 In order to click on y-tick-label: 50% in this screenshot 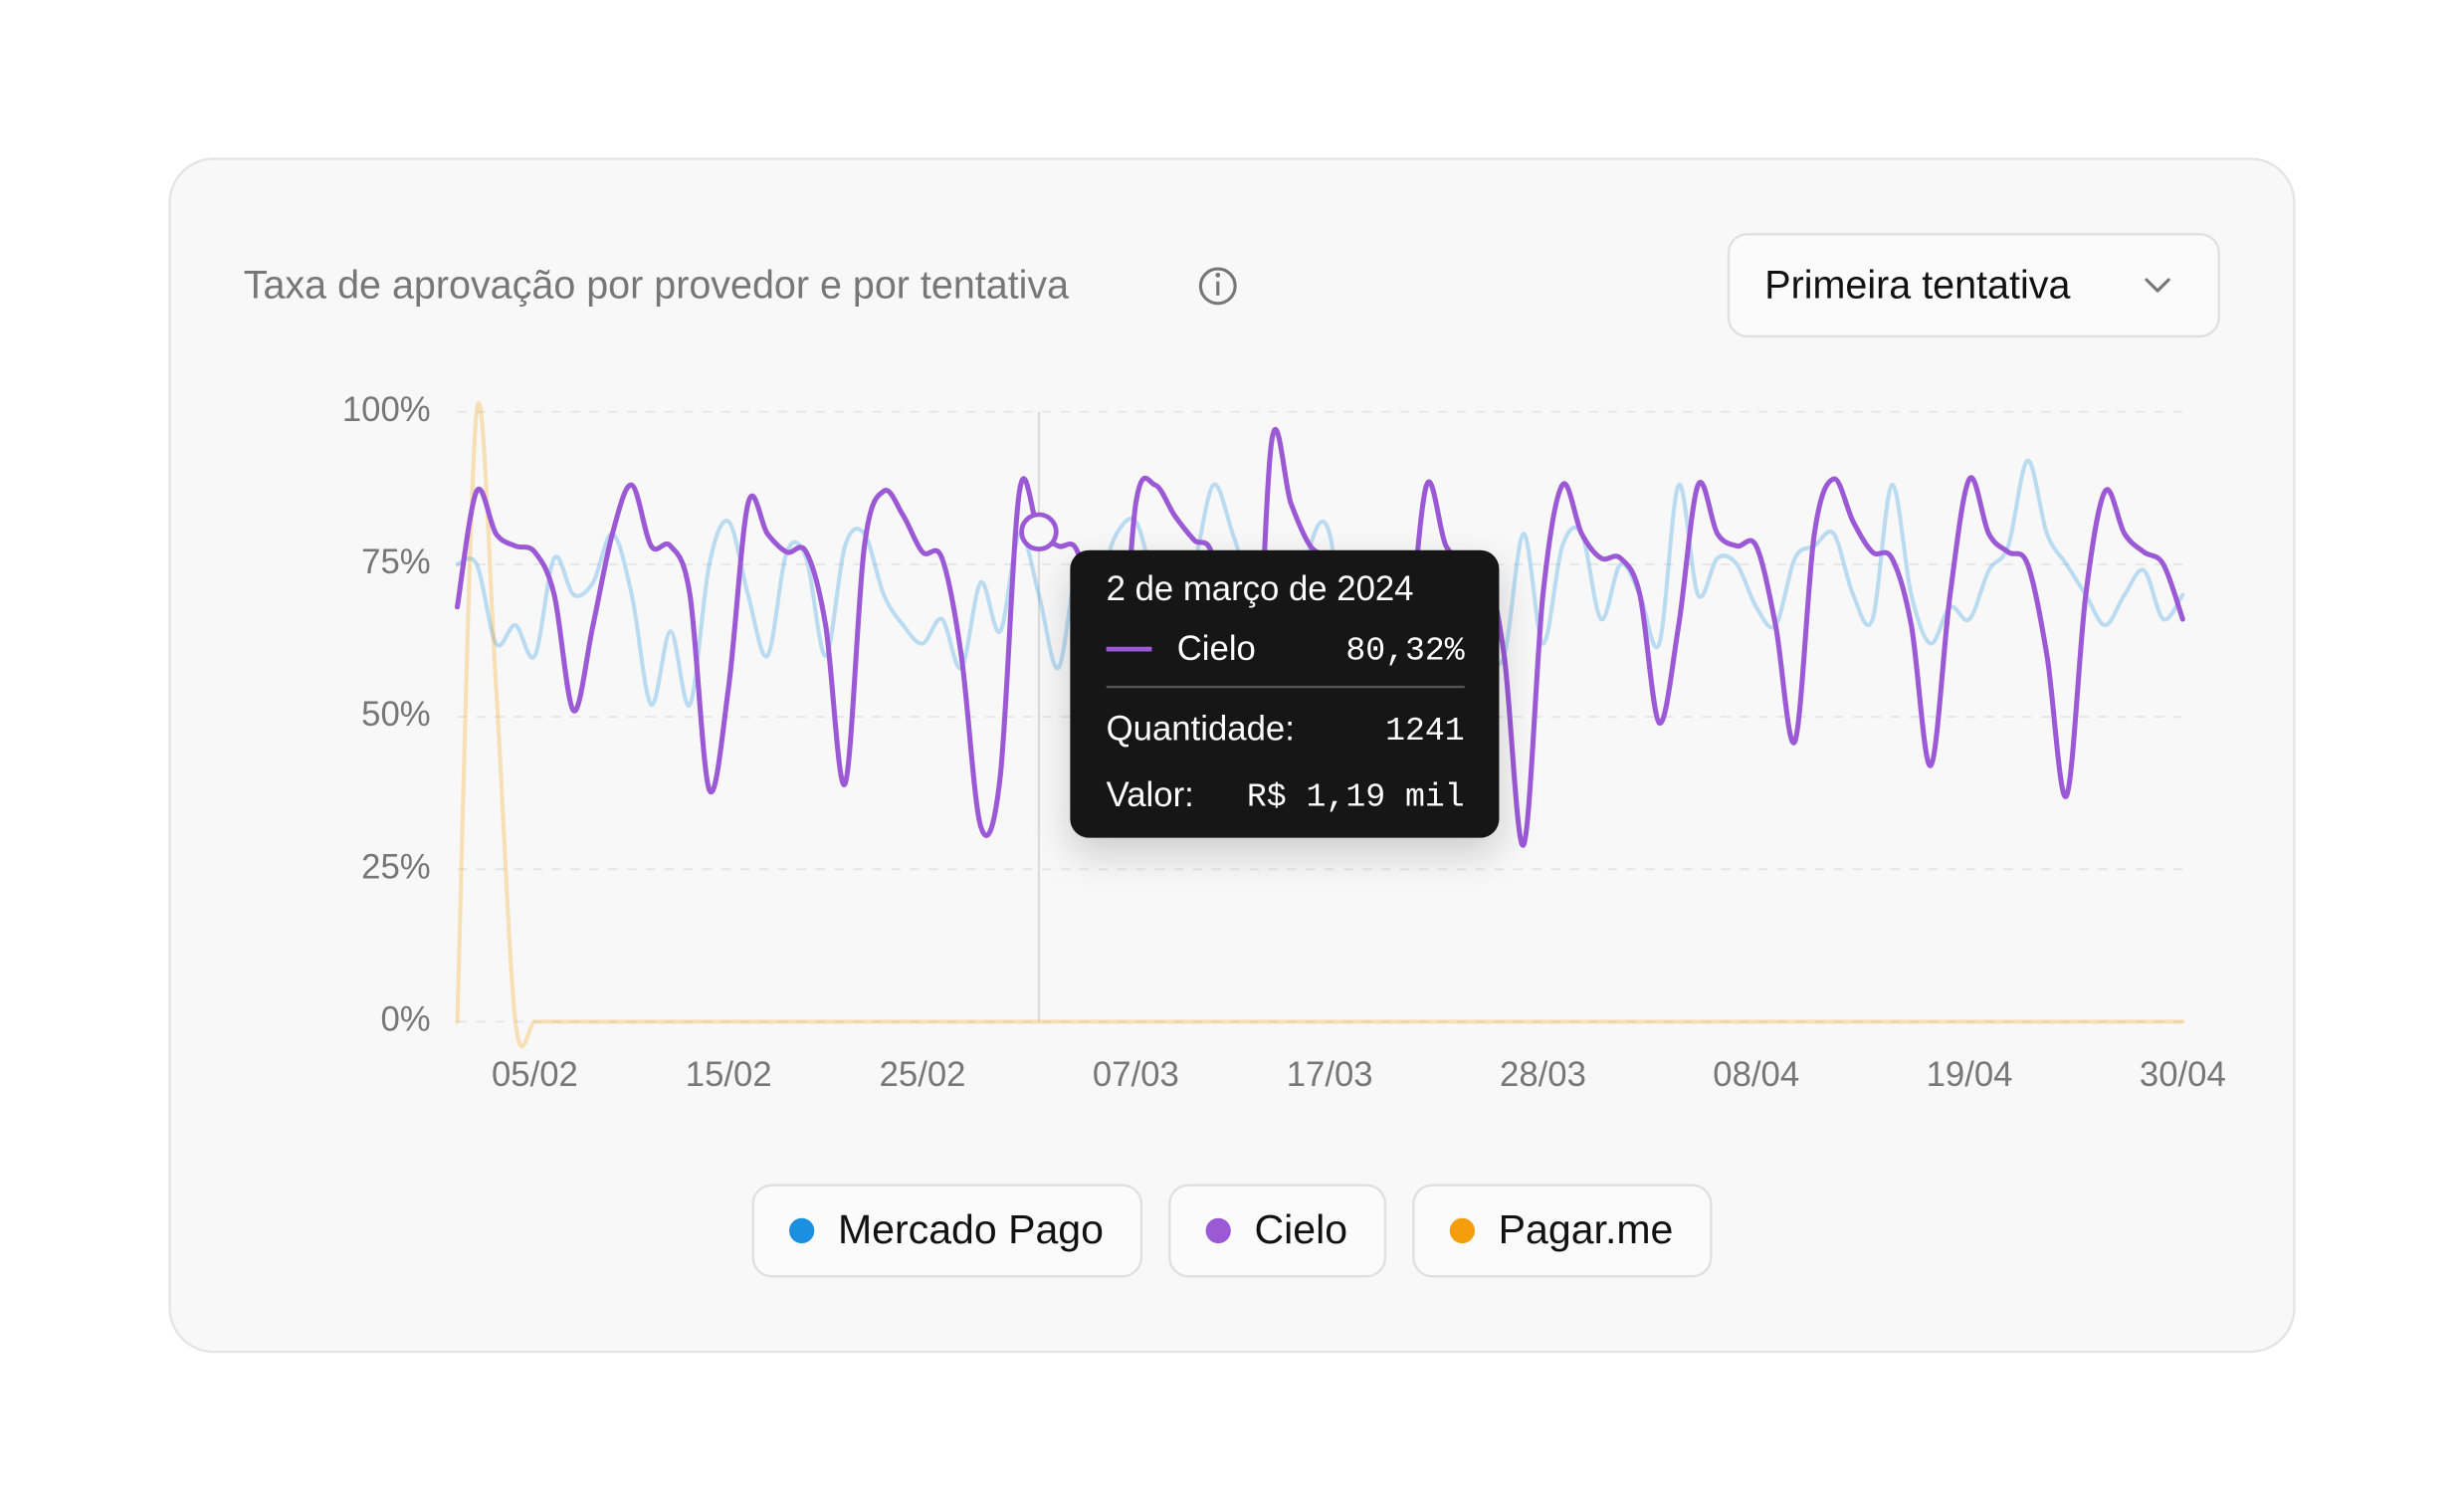, I will do `click(396, 715)`.